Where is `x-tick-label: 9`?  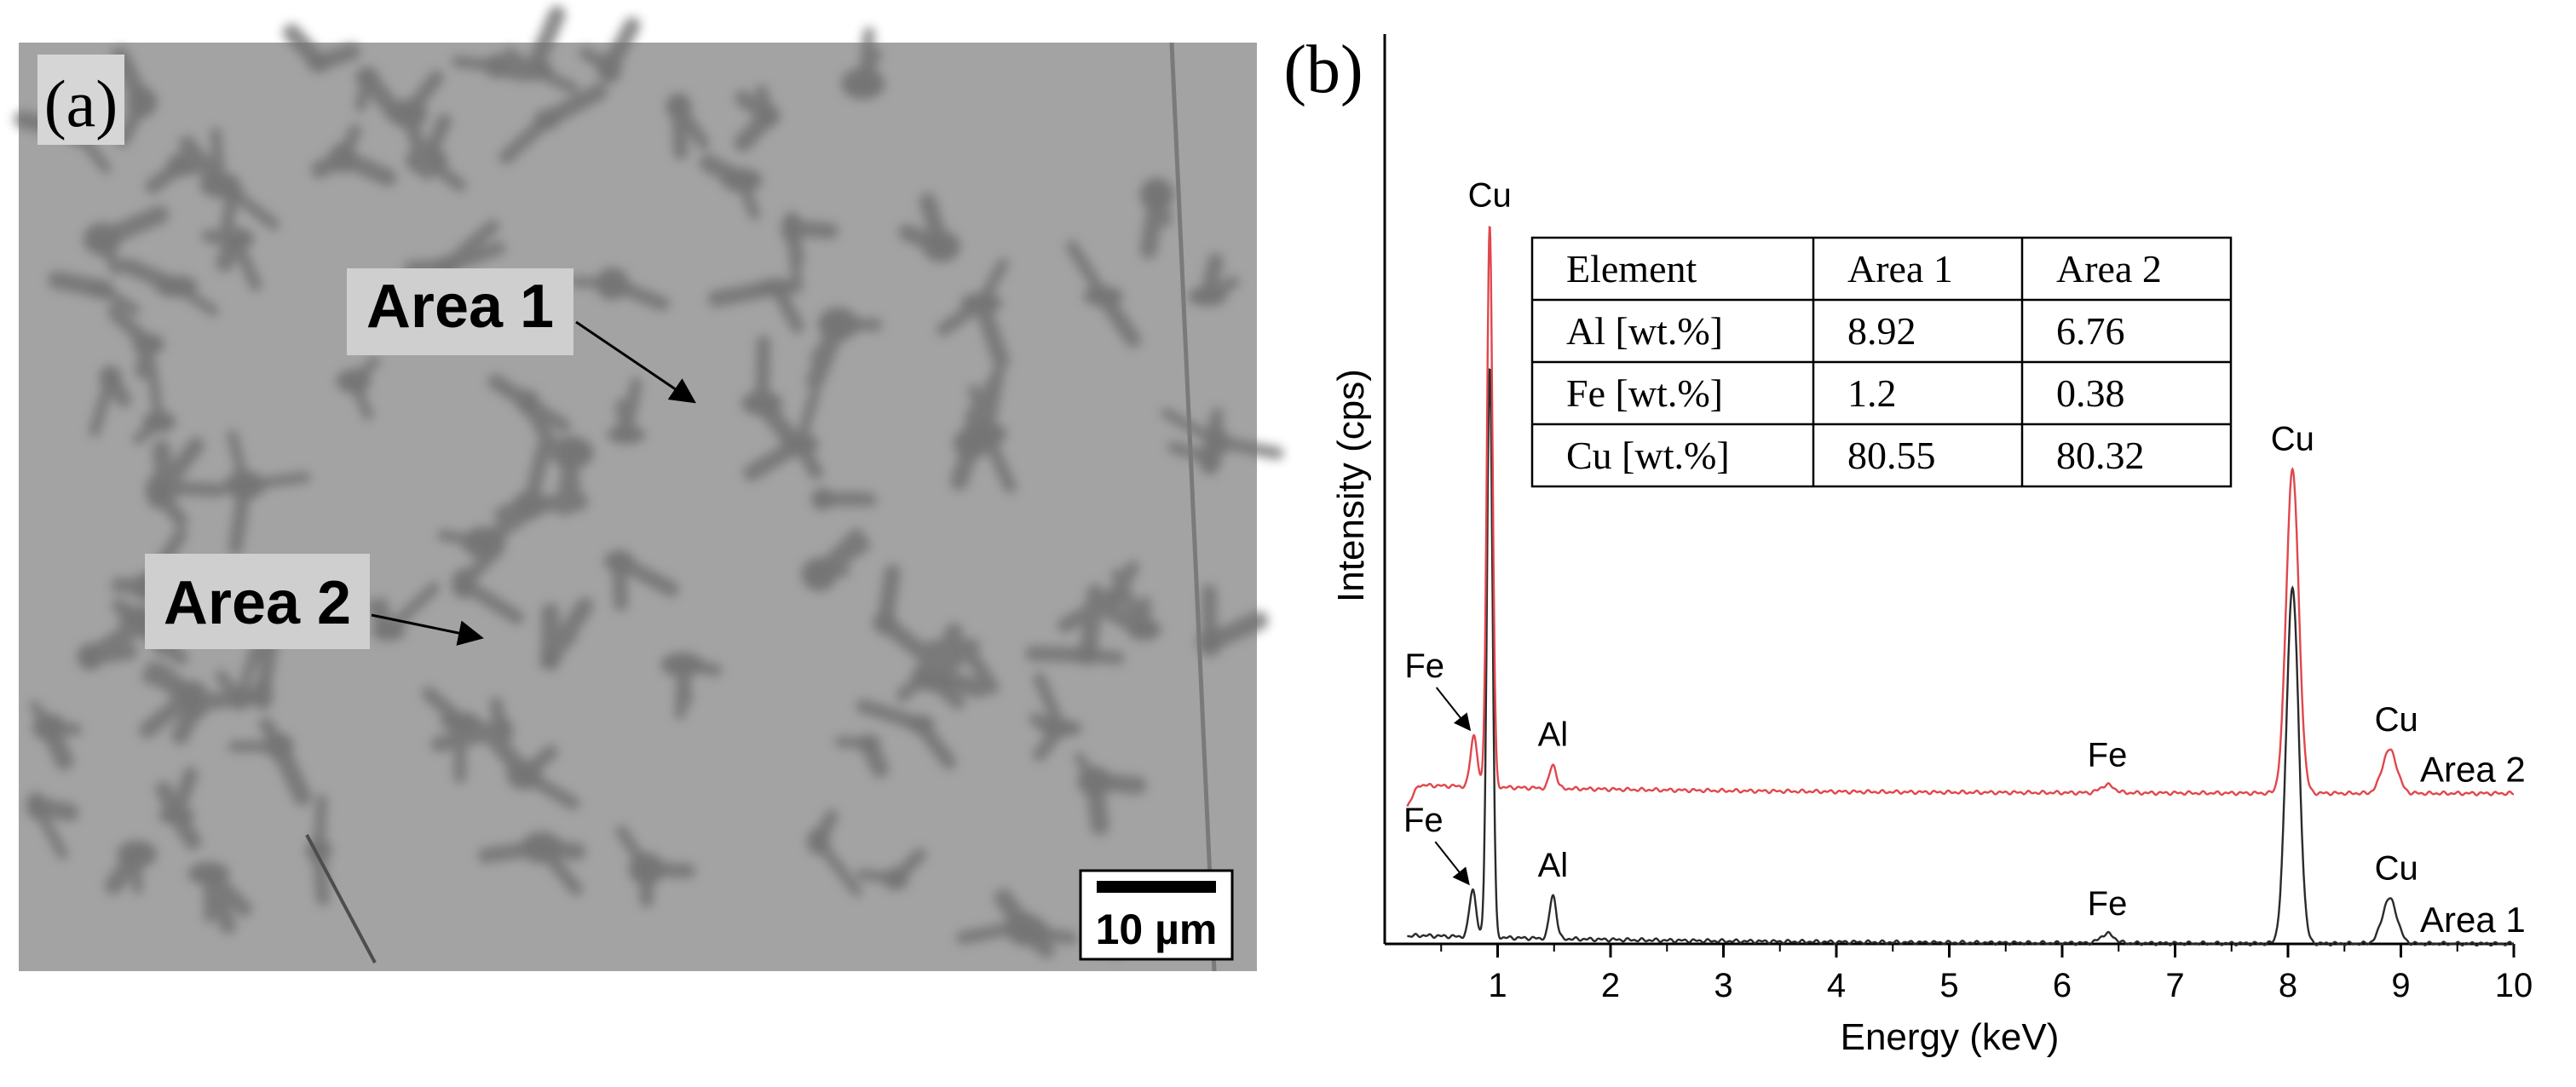 x-tick-label: 9 is located at coordinates (2400, 985).